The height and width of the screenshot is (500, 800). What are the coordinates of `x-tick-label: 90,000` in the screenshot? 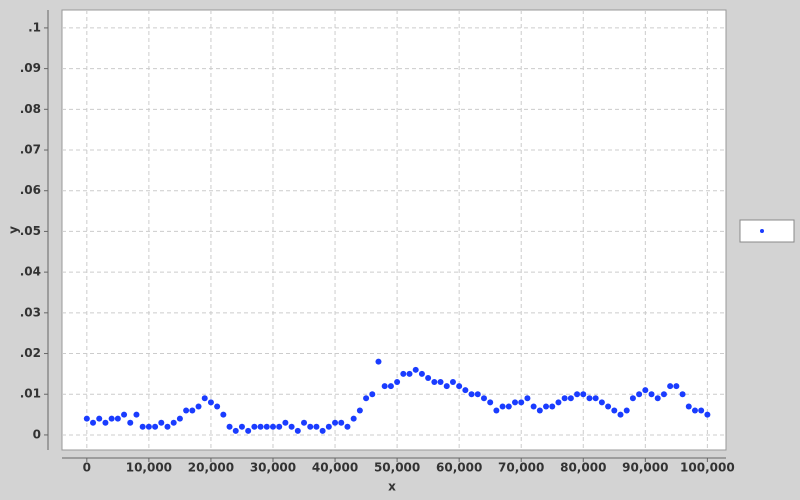 It's located at (645, 468).